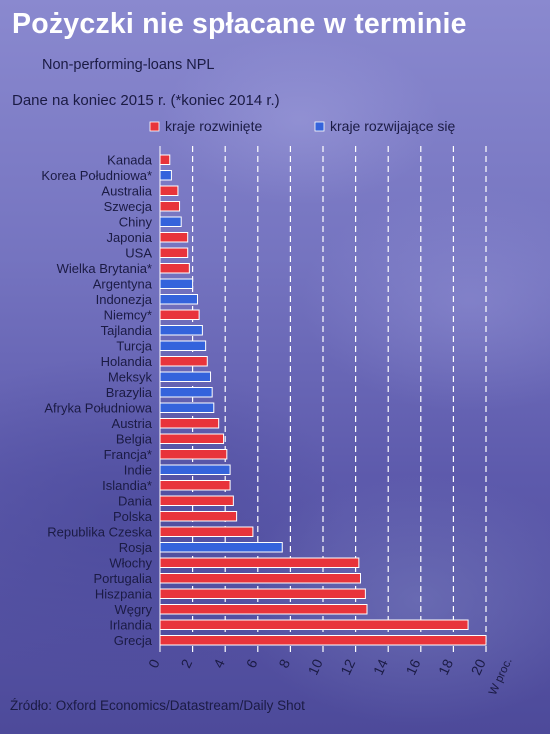 The height and width of the screenshot is (734, 550). Describe the element at coordinates (100, 531) in the screenshot. I see `category-label-republika-czeska: Republika Czeska` at that location.